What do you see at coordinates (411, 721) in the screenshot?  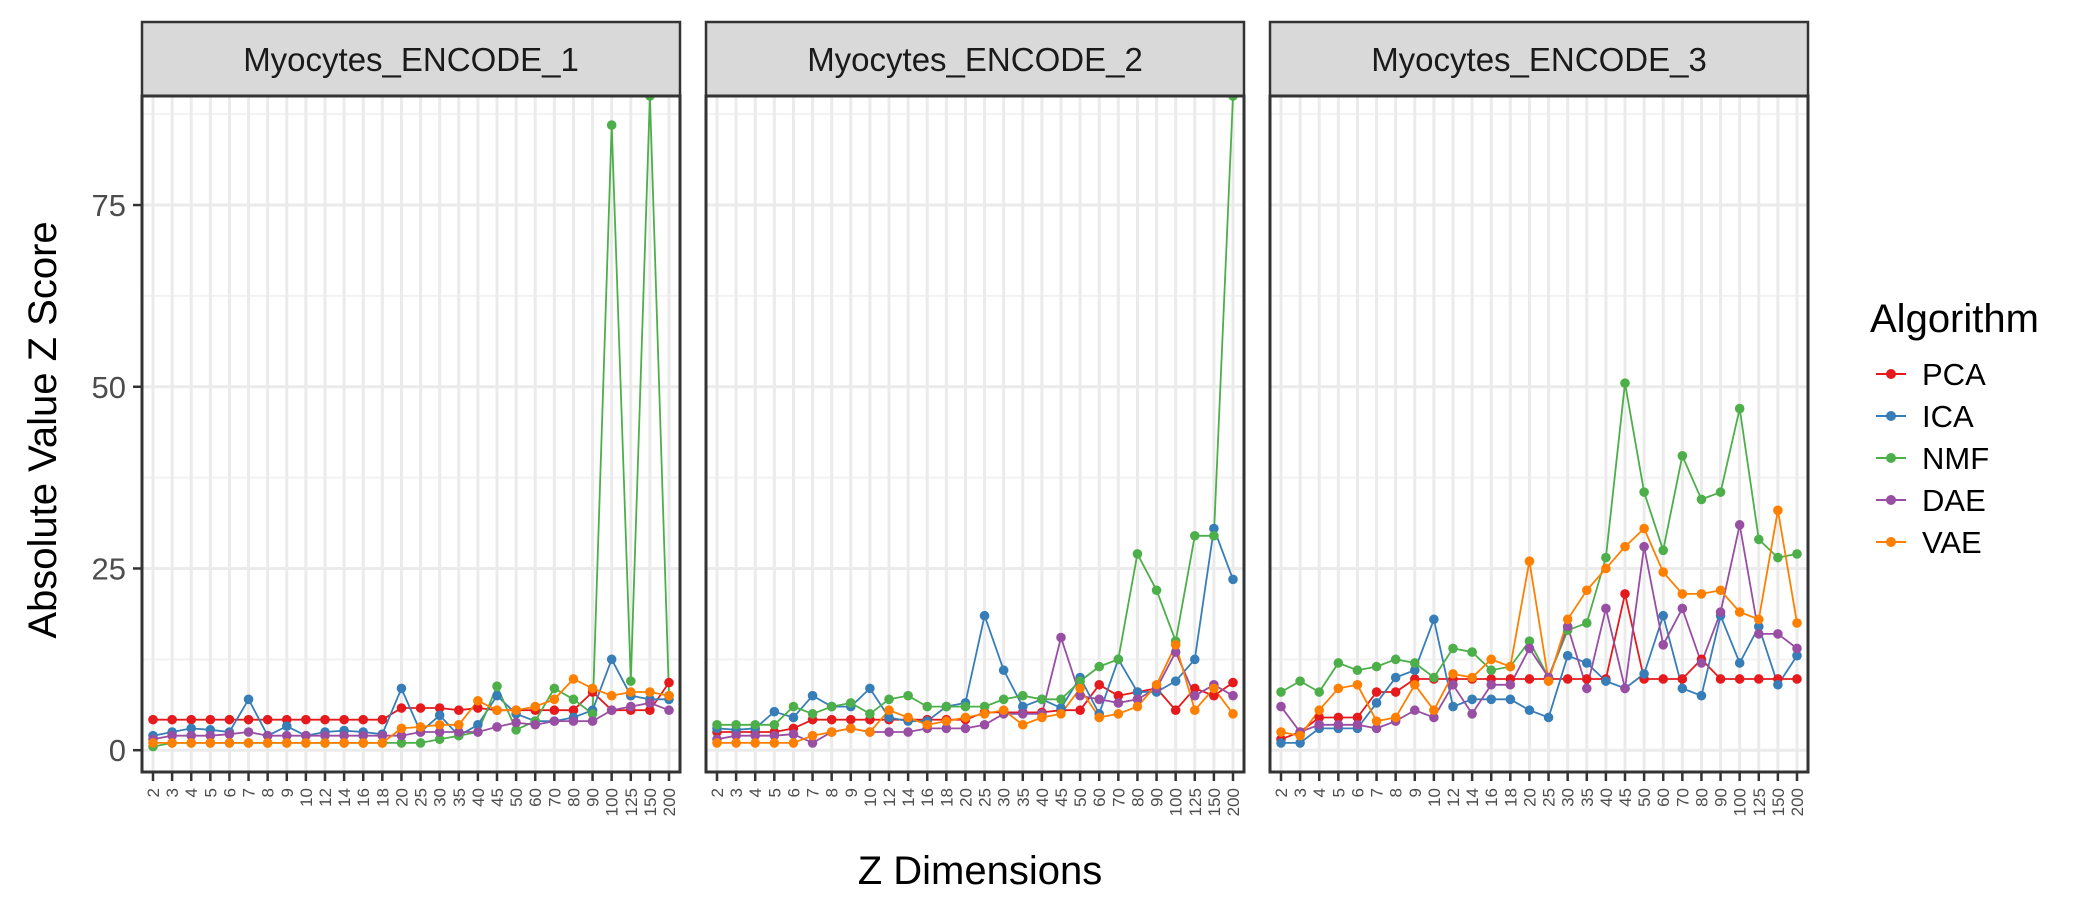 I see `series-line-dae` at bounding box center [411, 721].